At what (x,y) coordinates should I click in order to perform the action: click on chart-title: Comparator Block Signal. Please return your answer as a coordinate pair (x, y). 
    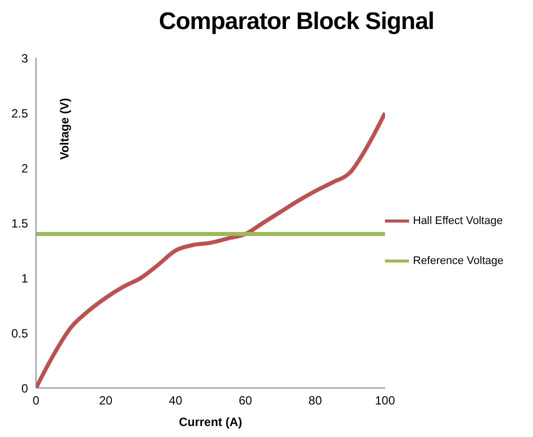
    Looking at the image, I should click on (297, 22).